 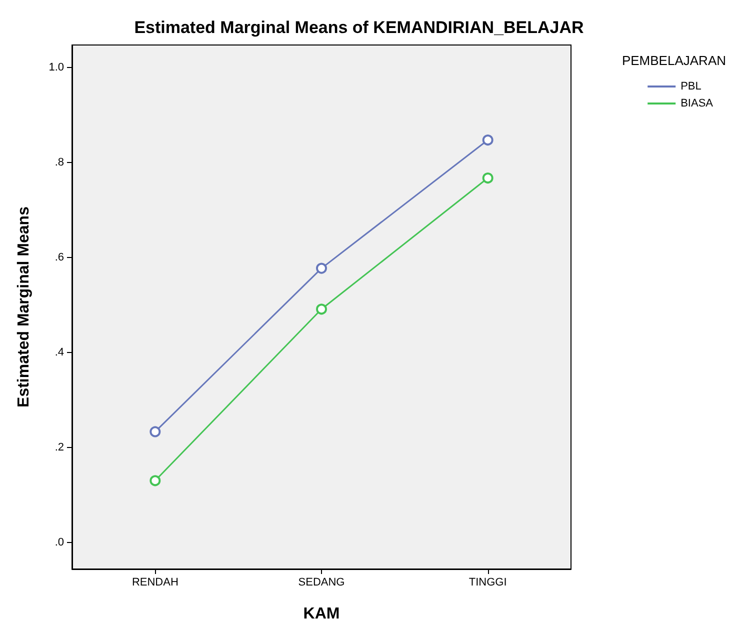 What do you see at coordinates (59, 352) in the screenshot?
I see `y-tick-label: .4` at bounding box center [59, 352].